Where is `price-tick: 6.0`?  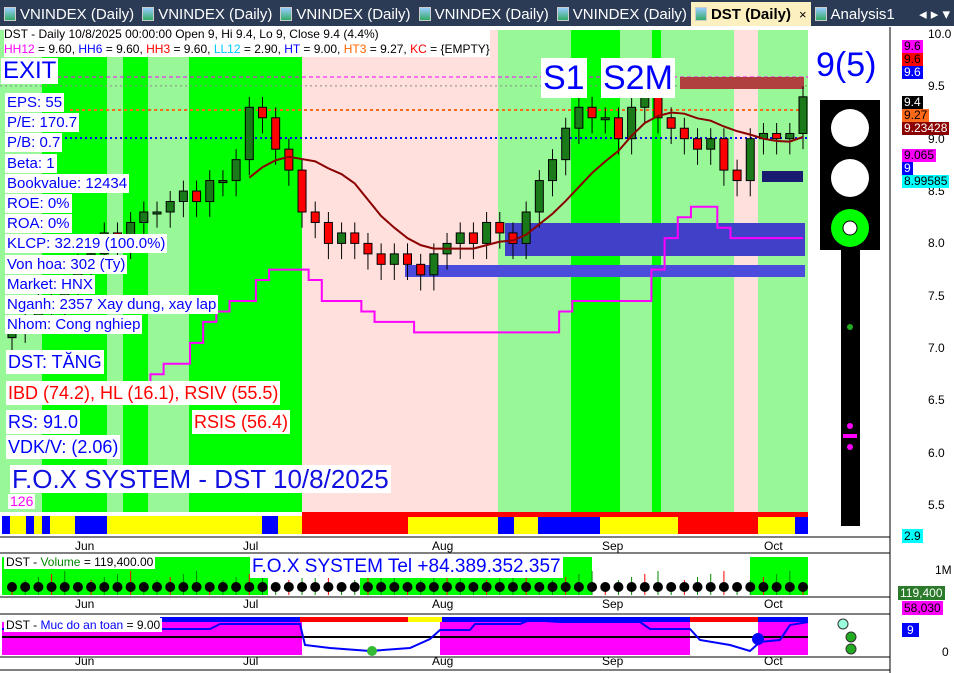
price-tick: 6.0 is located at coordinates (936, 452).